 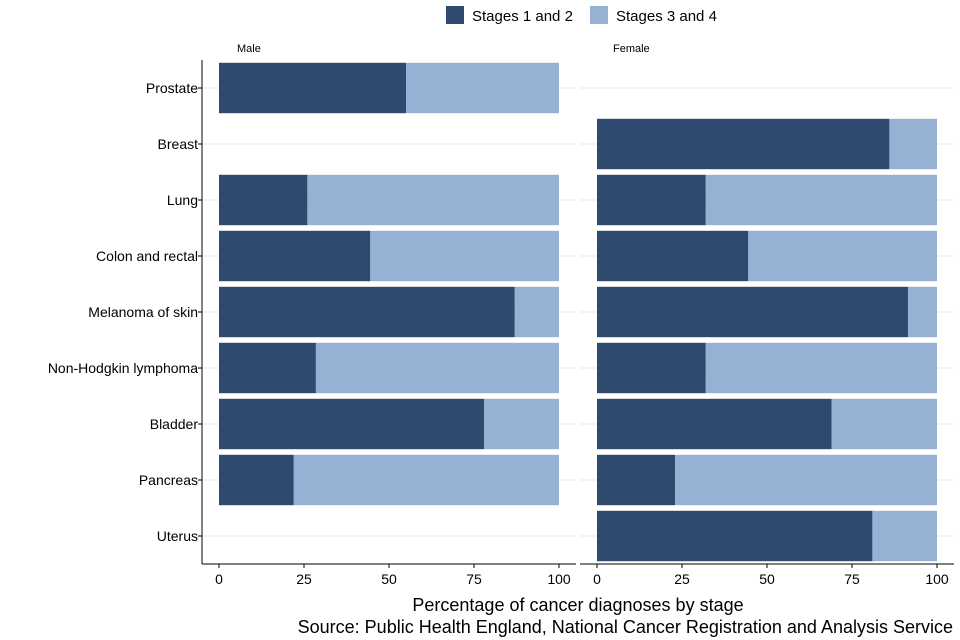 What do you see at coordinates (582, 579) in the screenshot?
I see `x-tick-labels: 0 25 50 75 100 0 25 50 75 100` at bounding box center [582, 579].